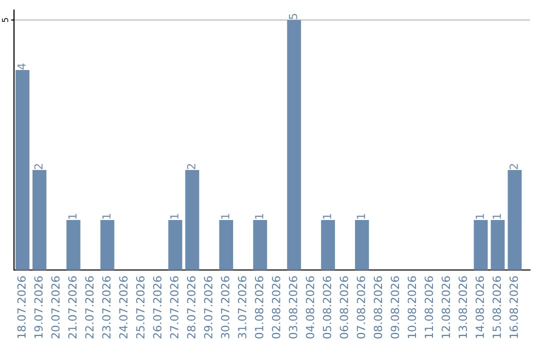 The height and width of the screenshot is (340, 540). I want to click on x-tick-label: 24.07.2026, so click(123, 307).